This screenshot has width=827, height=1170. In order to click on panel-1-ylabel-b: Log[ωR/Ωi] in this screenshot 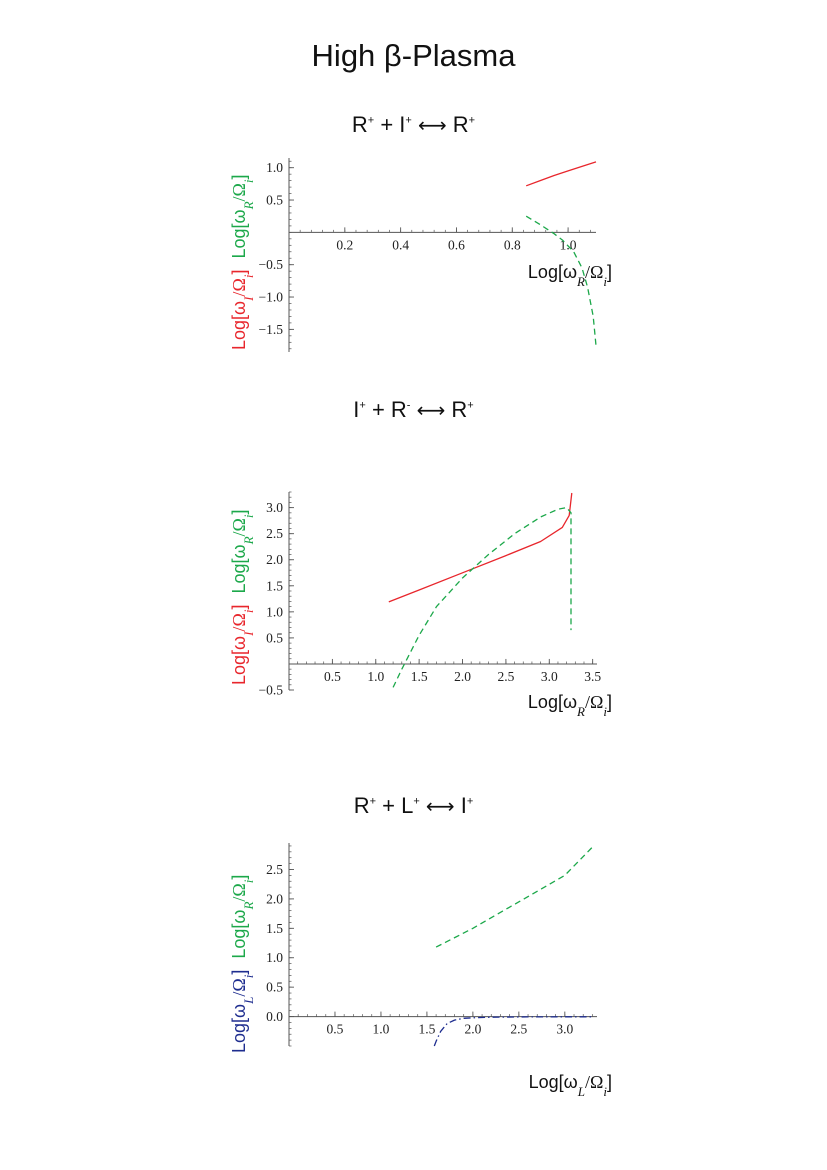, I will do `click(242, 216)`.